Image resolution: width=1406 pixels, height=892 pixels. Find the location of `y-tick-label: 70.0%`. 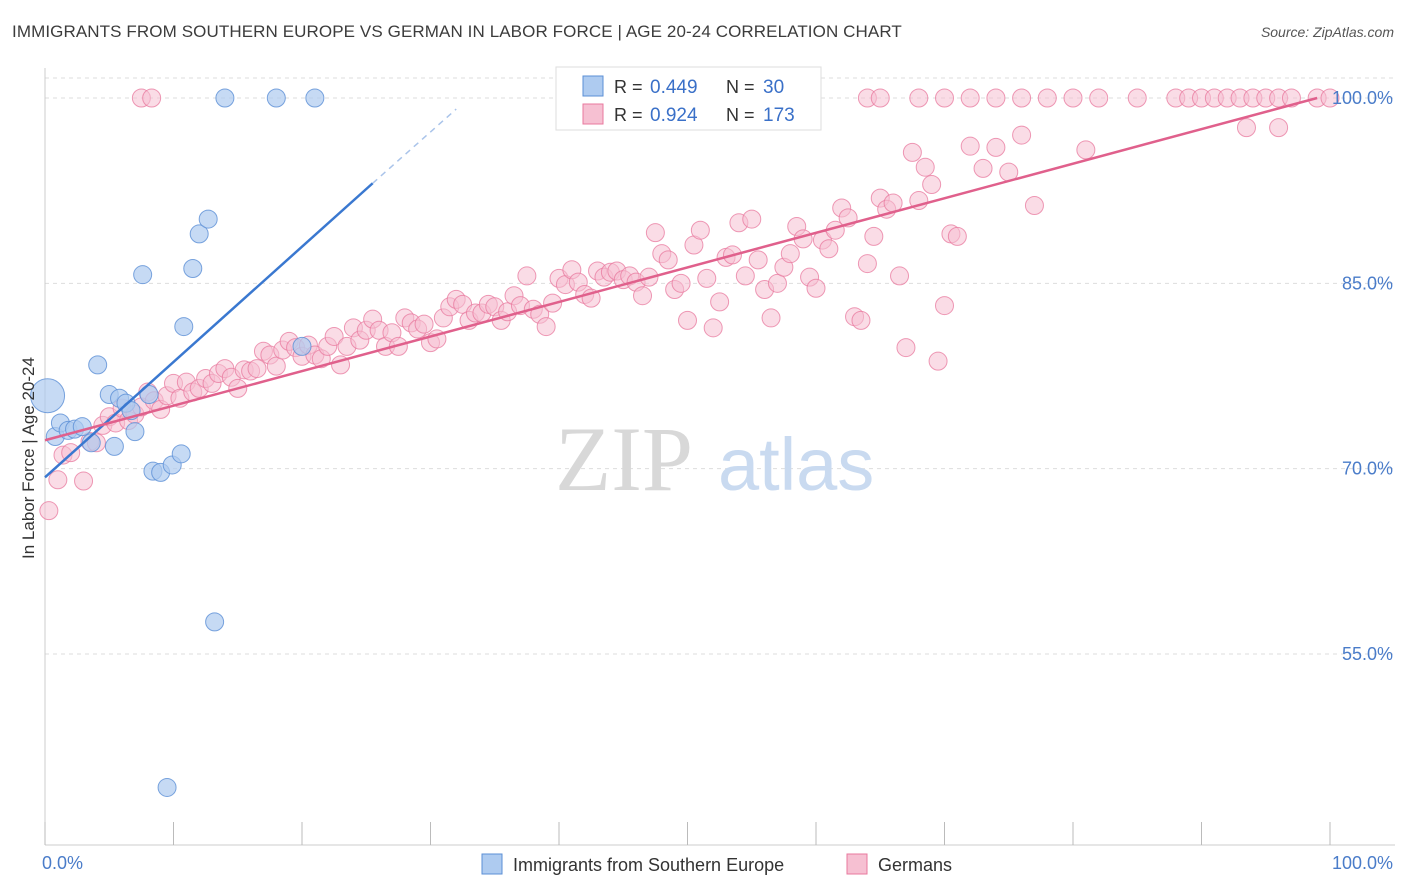

y-tick-label: 70.0% is located at coordinates (1367, 469).